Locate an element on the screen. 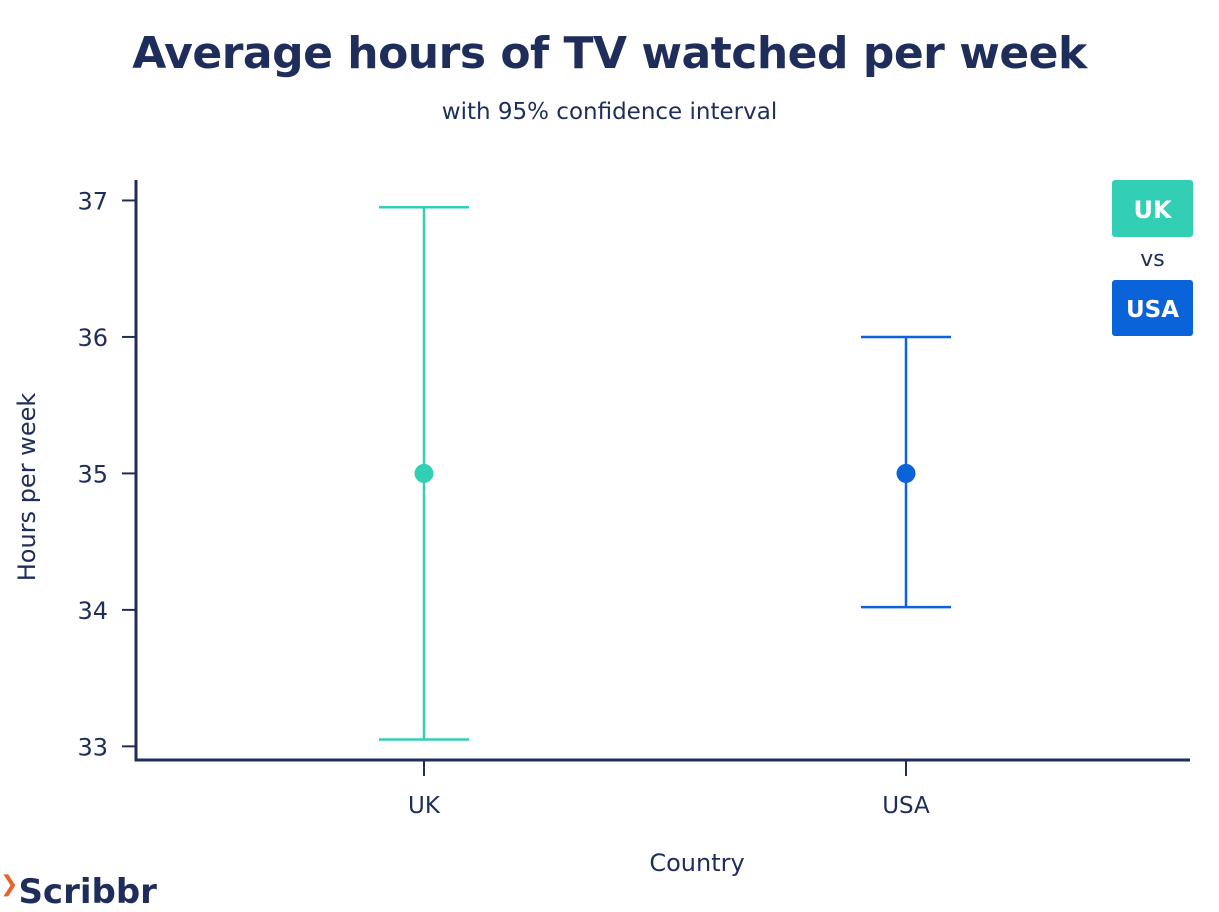 Image resolution: width=1219 pixels, height=912 pixels. y-tick-label-37: 37 is located at coordinates (92, 201).